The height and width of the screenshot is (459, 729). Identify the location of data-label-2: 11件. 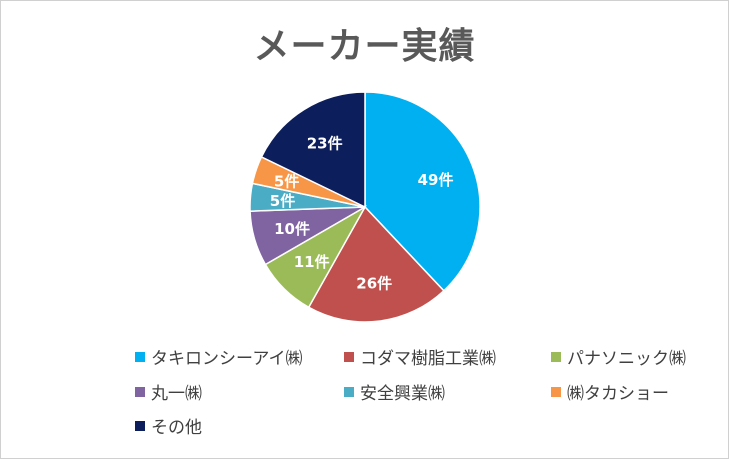
(312, 262).